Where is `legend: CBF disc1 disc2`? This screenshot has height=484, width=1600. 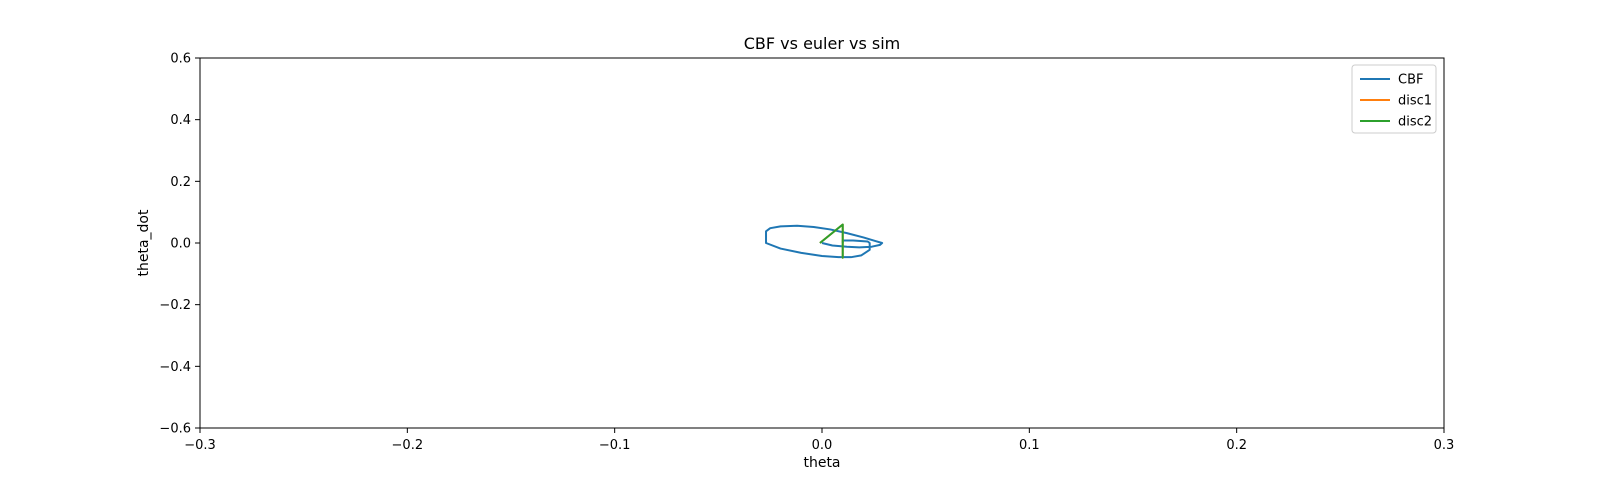 legend: CBF disc1 disc2 is located at coordinates (1394, 99).